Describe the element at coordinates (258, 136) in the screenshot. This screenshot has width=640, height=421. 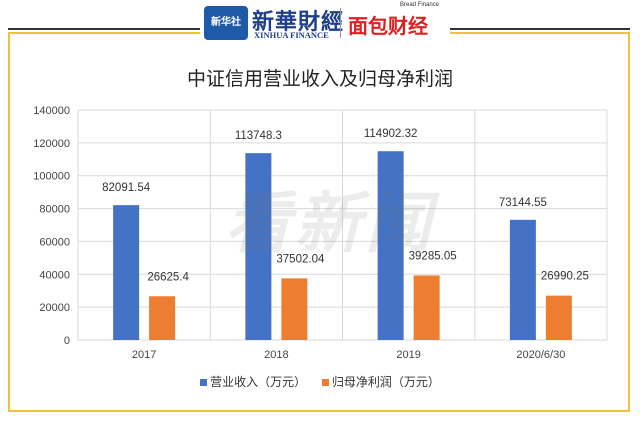
I see `data-label-revenue: 113748.3` at that location.